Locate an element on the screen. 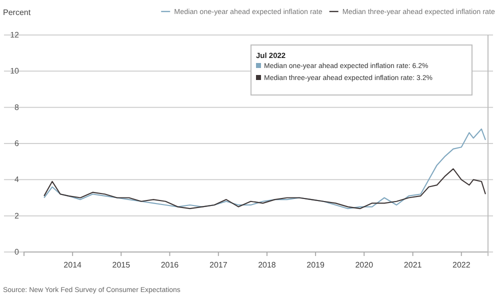 The image size is (499, 296). y-tick-label: 0 is located at coordinates (17, 252).